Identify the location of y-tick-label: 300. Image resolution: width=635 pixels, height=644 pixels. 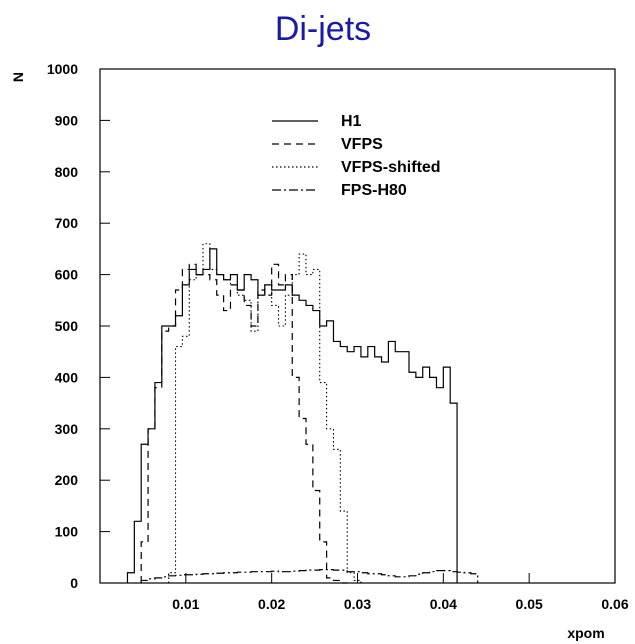
(67, 429).